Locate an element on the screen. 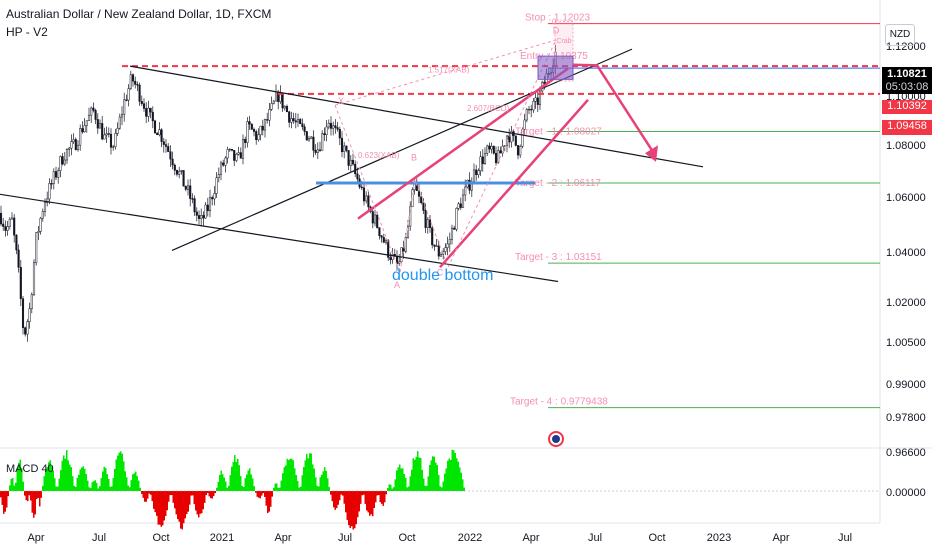 The height and width of the screenshot is (555, 932). macd-layer is located at coordinates (440, 489).